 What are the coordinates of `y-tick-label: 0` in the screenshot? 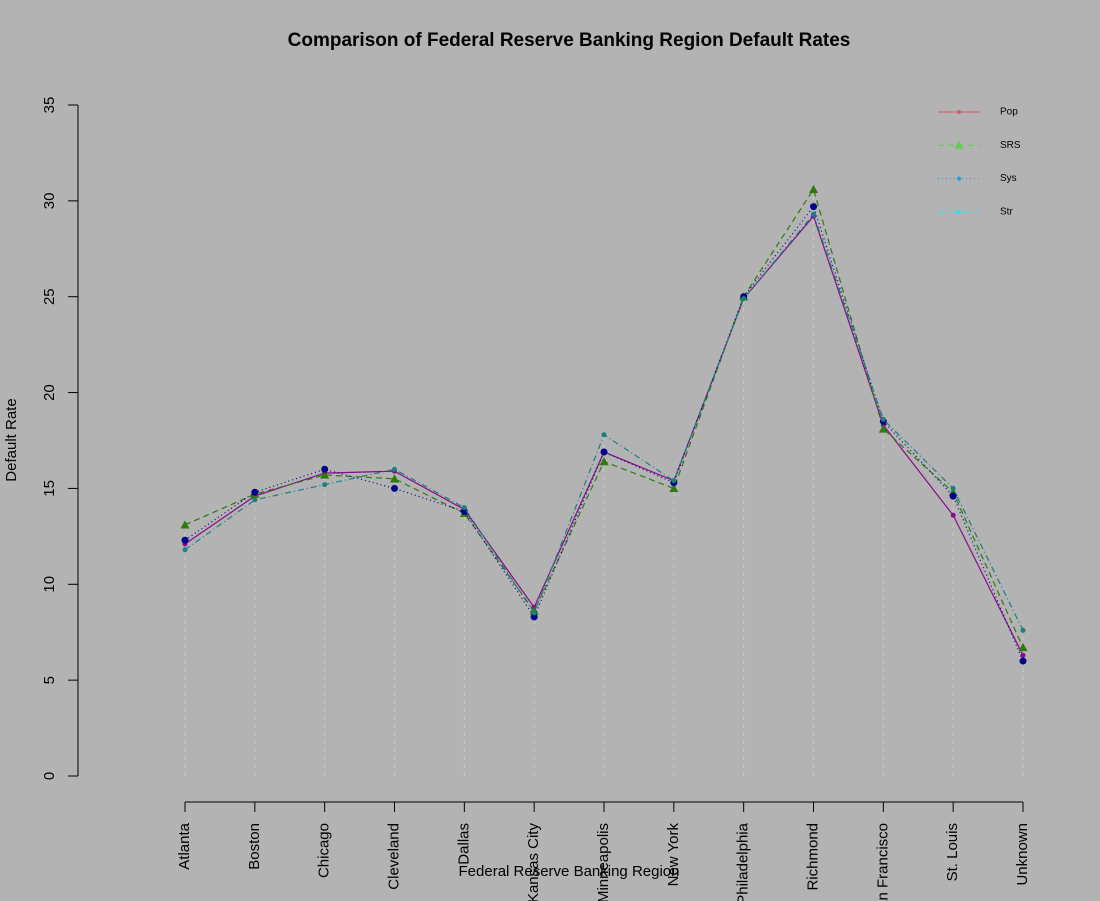 It's located at (49, 776).